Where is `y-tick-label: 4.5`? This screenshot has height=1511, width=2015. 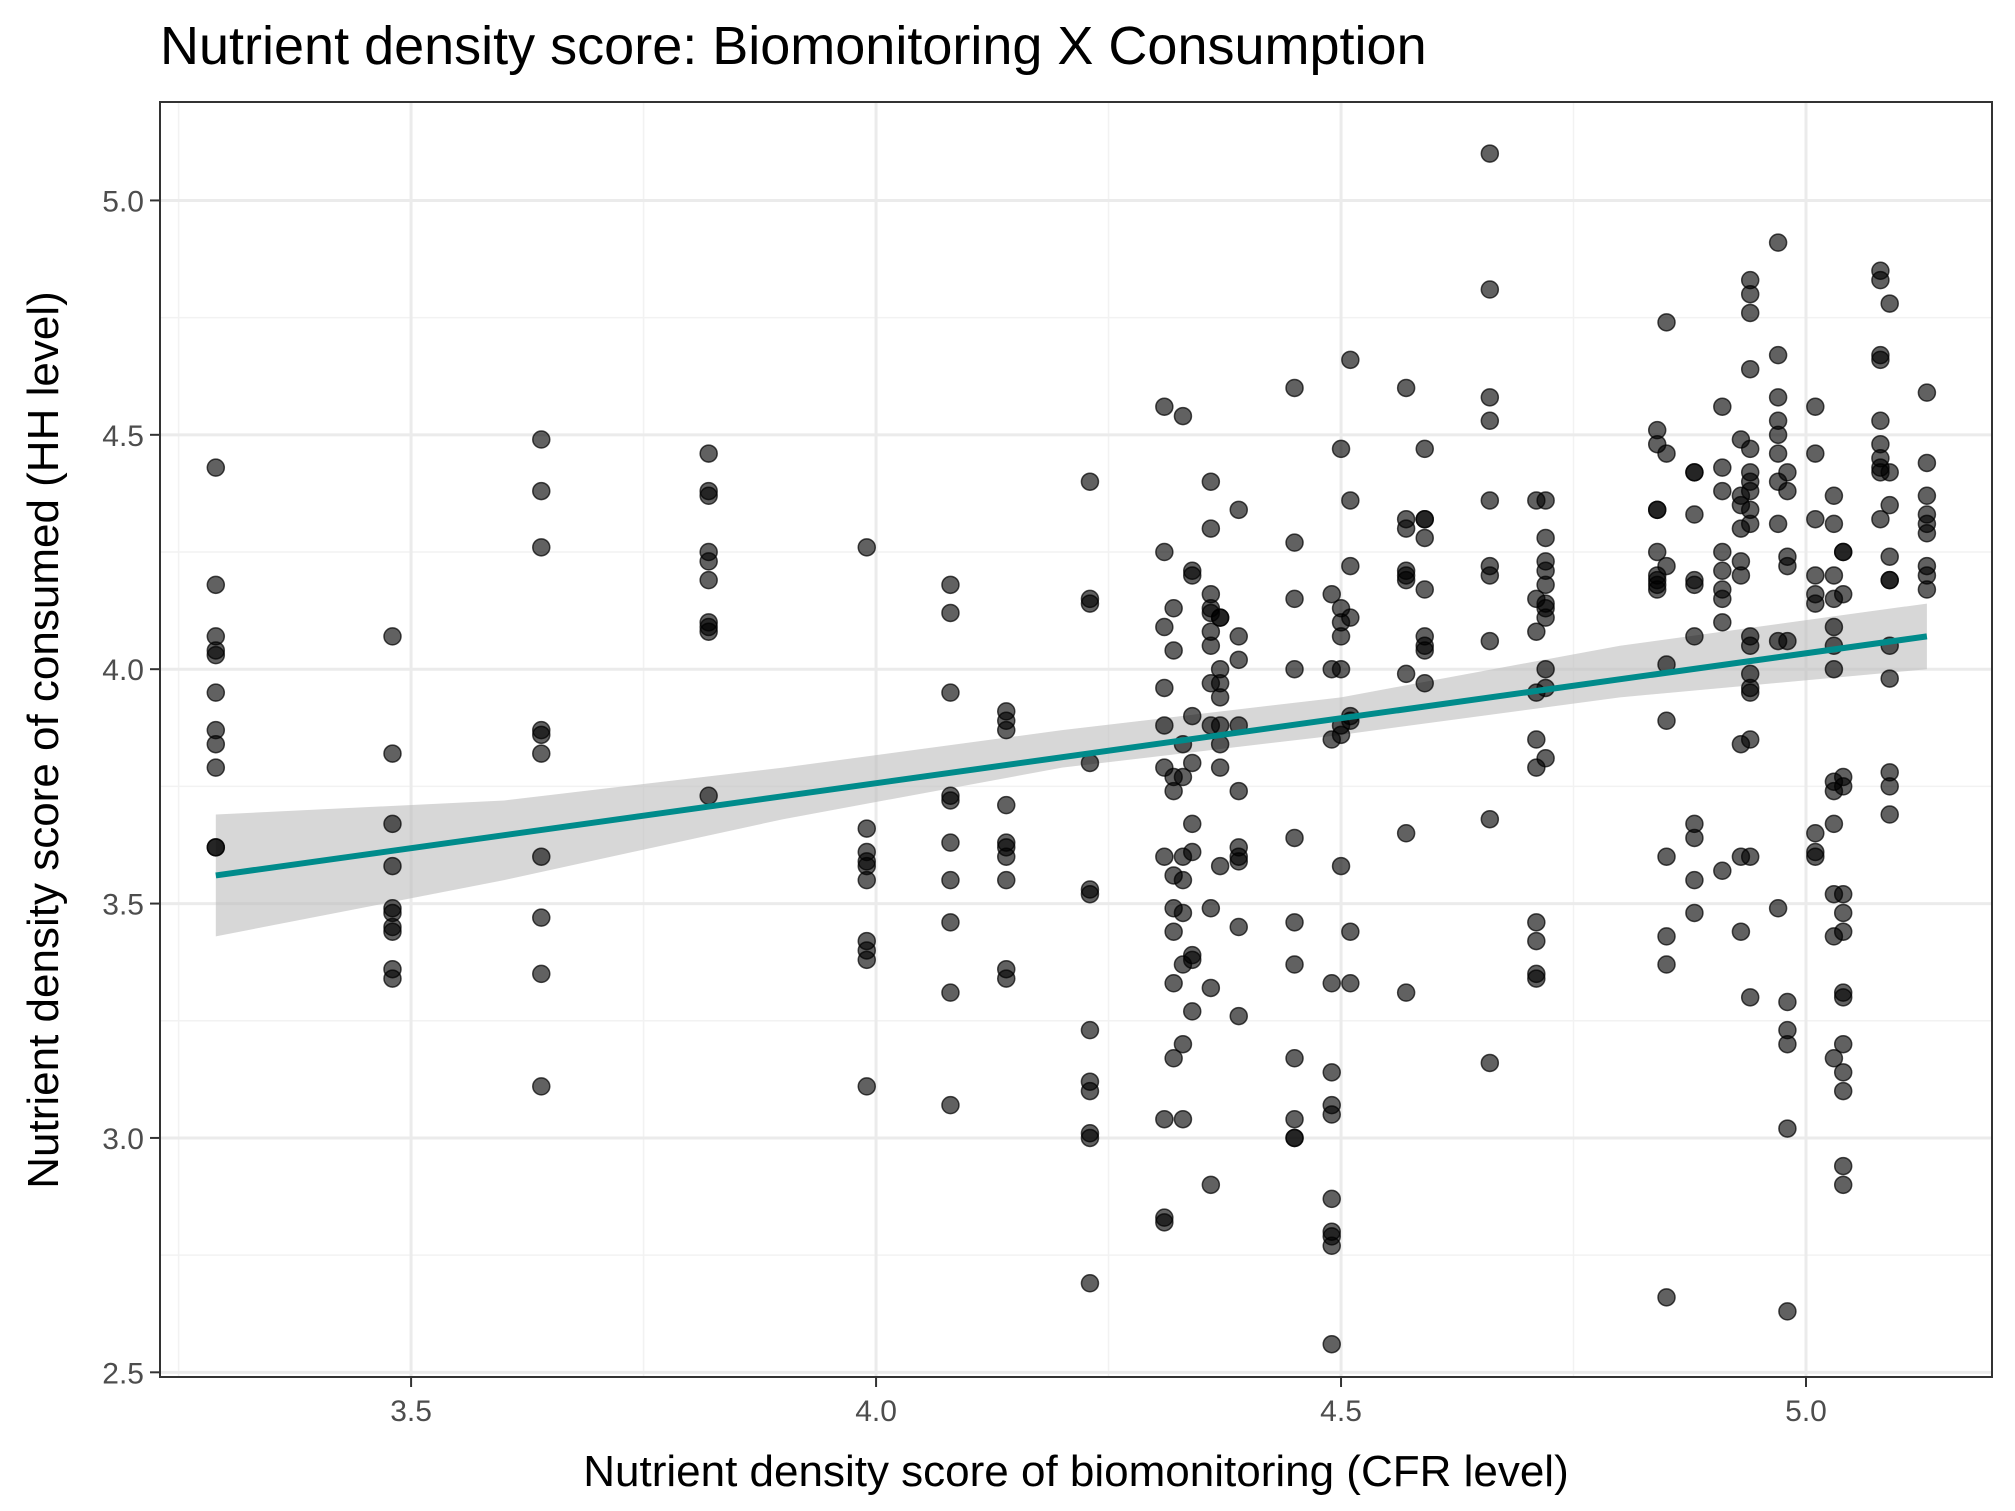 y-tick-label: 4.5 is located at coordinates (123, 436).